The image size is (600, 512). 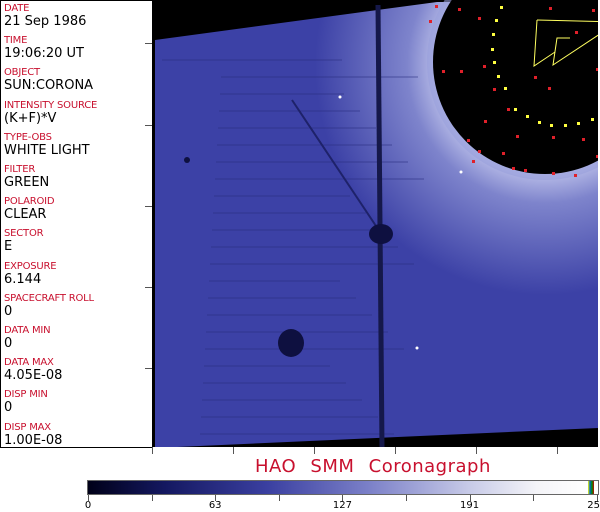 I want to click on colorbar-tick-label: 191, so click(x=470, y=505).